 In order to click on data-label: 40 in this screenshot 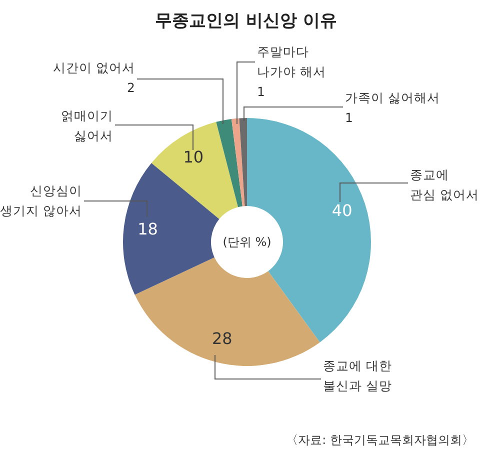, I will do `click(342, 210)`.